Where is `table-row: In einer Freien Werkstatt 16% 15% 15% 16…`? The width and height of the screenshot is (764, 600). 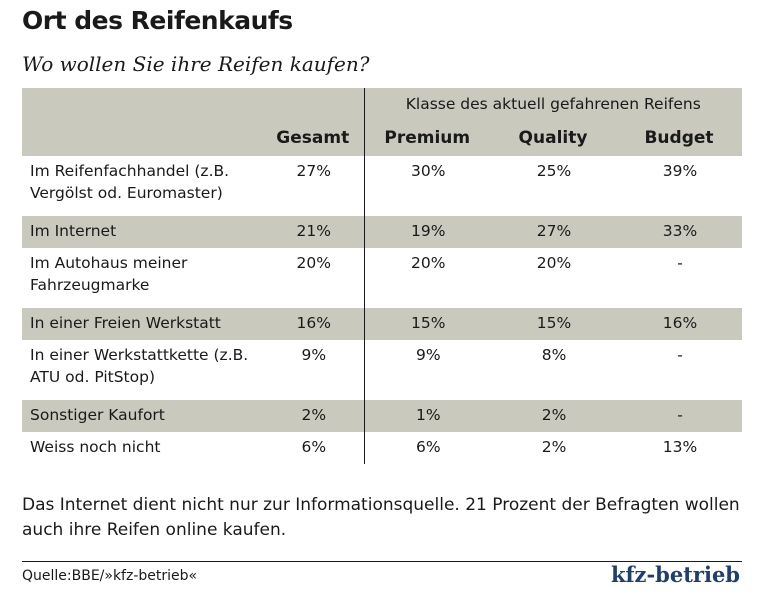 table-row: In einer Freien Werkstatt 16% 15% 15% 16… is located at coordinates (382, 324).